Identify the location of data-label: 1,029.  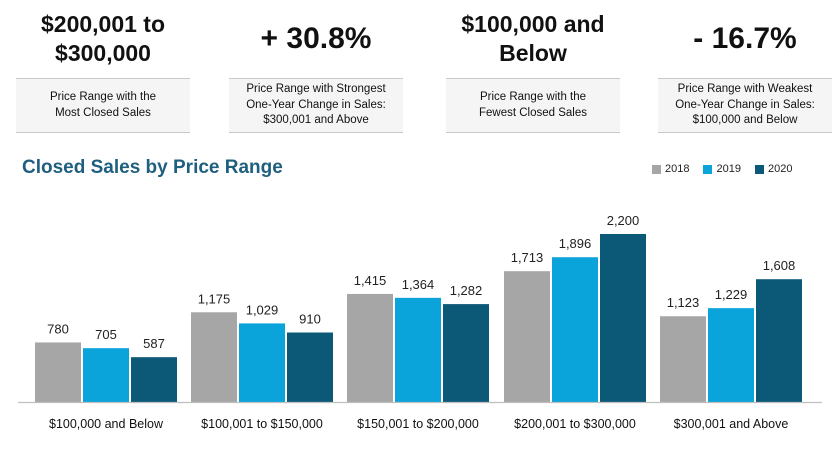
(262, 309).